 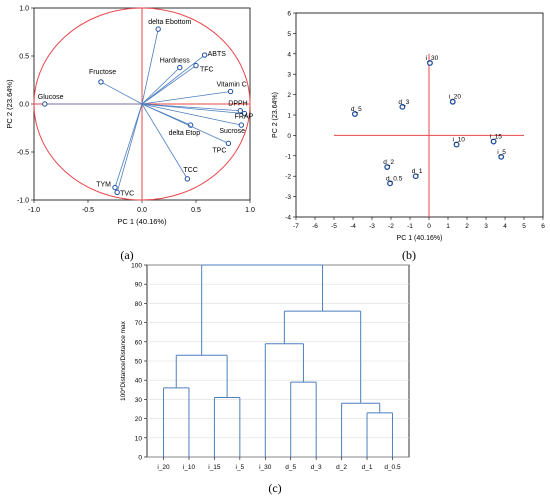 I want to click on x-tick-label: 0, so click(x=429, y=226).